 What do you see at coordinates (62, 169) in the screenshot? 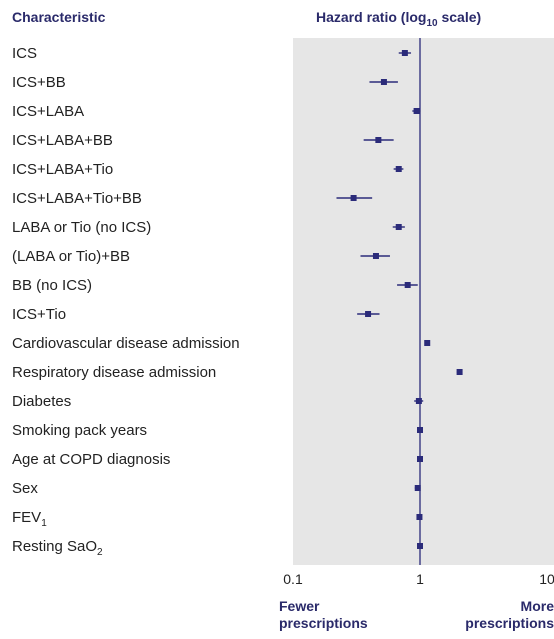
I see `row-label: ICS+LABA+Tio` at bounding box center [62, 169].